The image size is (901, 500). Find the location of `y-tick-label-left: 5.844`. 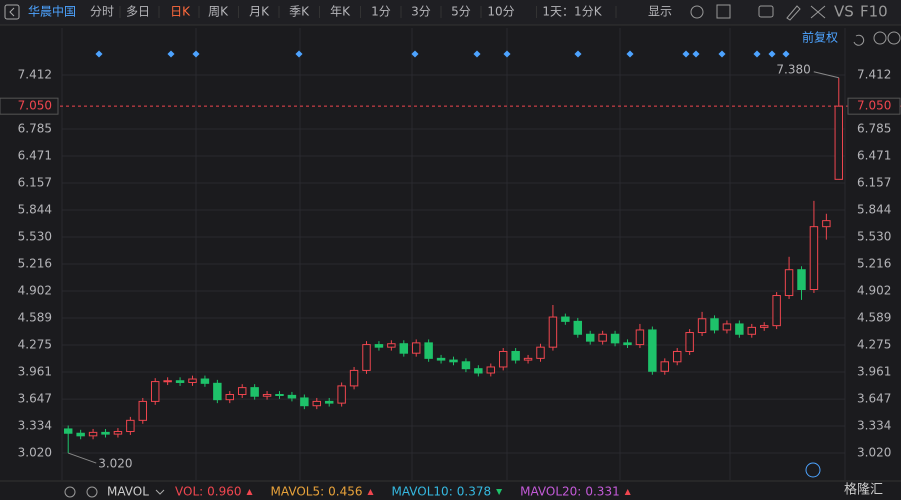

y-tick-label-left: 5.844 is located at coordinates (35, 209).